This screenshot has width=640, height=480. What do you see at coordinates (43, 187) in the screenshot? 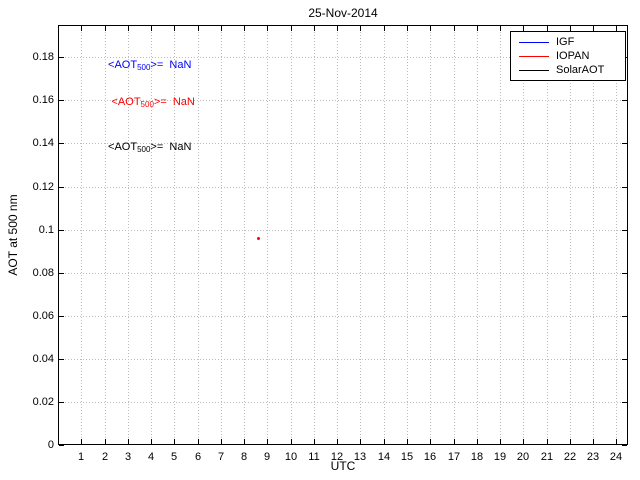
I see `y-tick-label: 0.12` at bounding box center [43, 187].